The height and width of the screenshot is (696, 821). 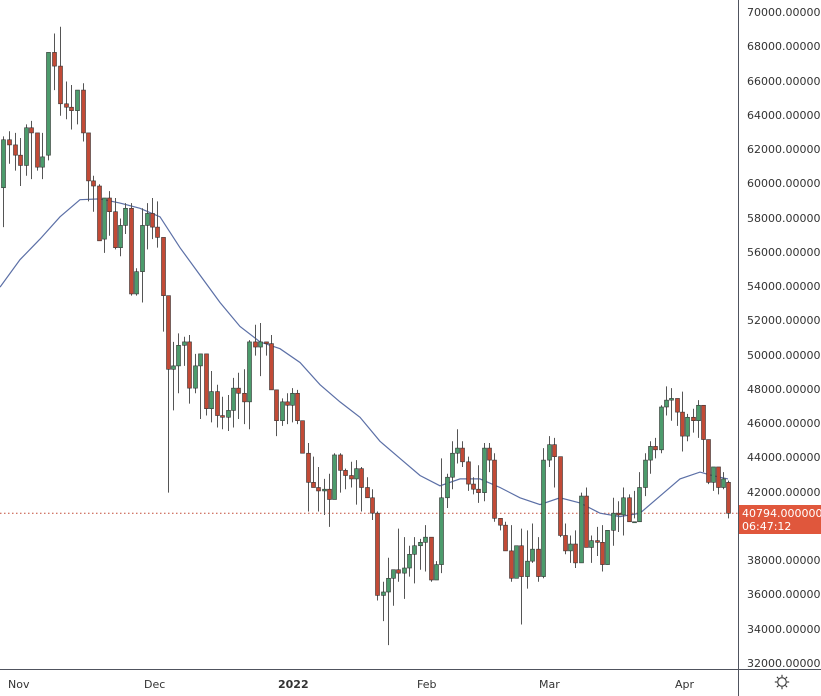 What do you see at coordinates (784, 561) in the screenshot?
I see `price-tick-label: 38000.000000` at bounding box center [784, 561].